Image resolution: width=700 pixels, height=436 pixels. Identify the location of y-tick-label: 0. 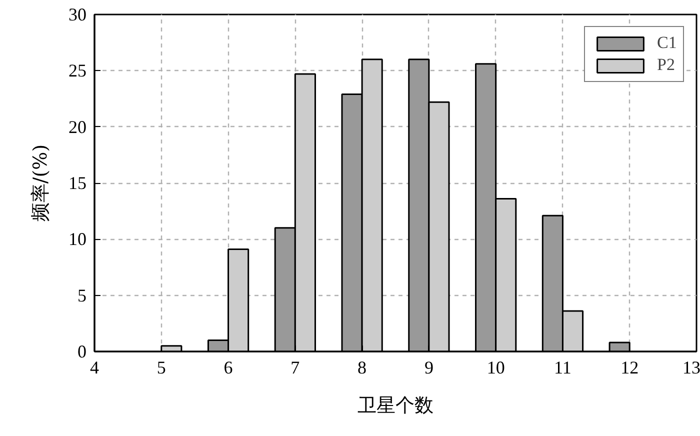
(82, 352).